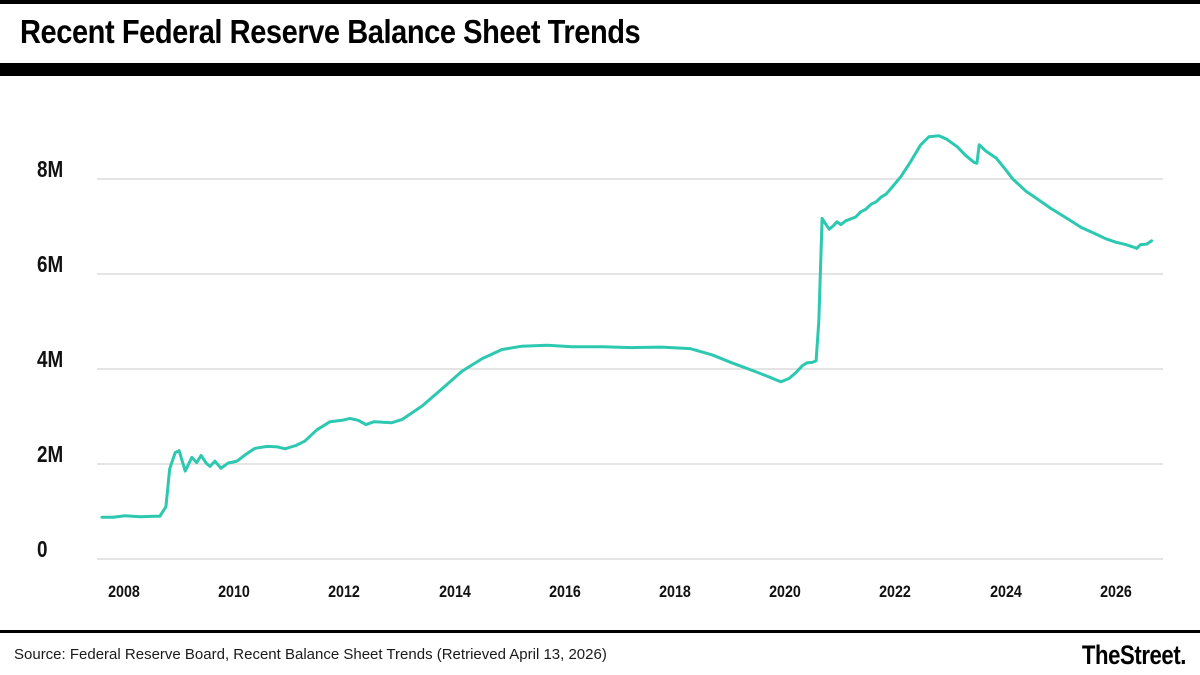 The height and width of the screenshot is (675, 1200). What do you see at coordinates (600, 2) in the screenshot?
I see `top-accent-bar` at bounding box center [600, 2].